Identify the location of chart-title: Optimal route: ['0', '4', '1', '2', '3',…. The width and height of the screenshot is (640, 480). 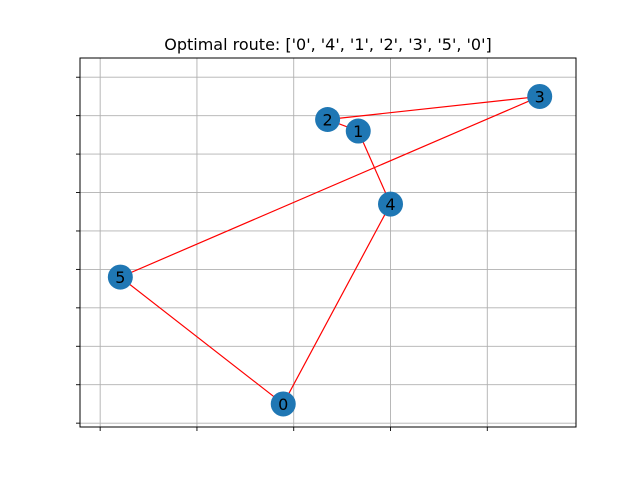
(328, 44).